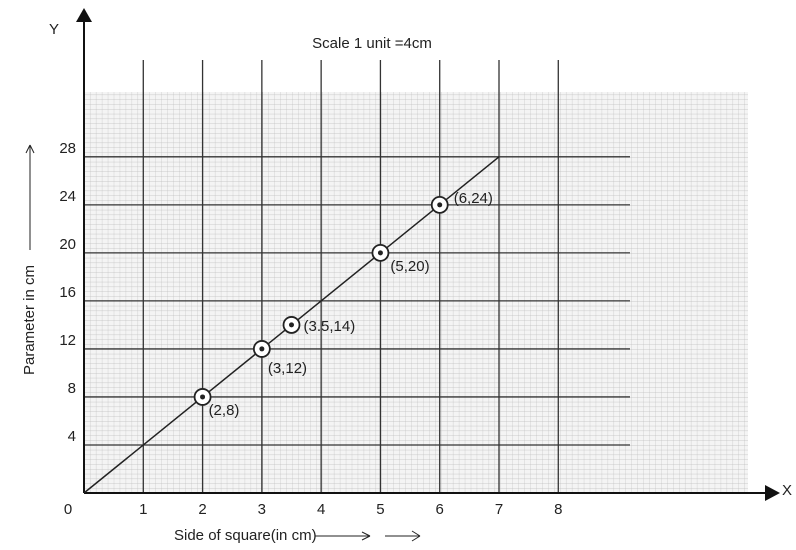  I want to click on y-tick-label: 20, so click(67, 244).